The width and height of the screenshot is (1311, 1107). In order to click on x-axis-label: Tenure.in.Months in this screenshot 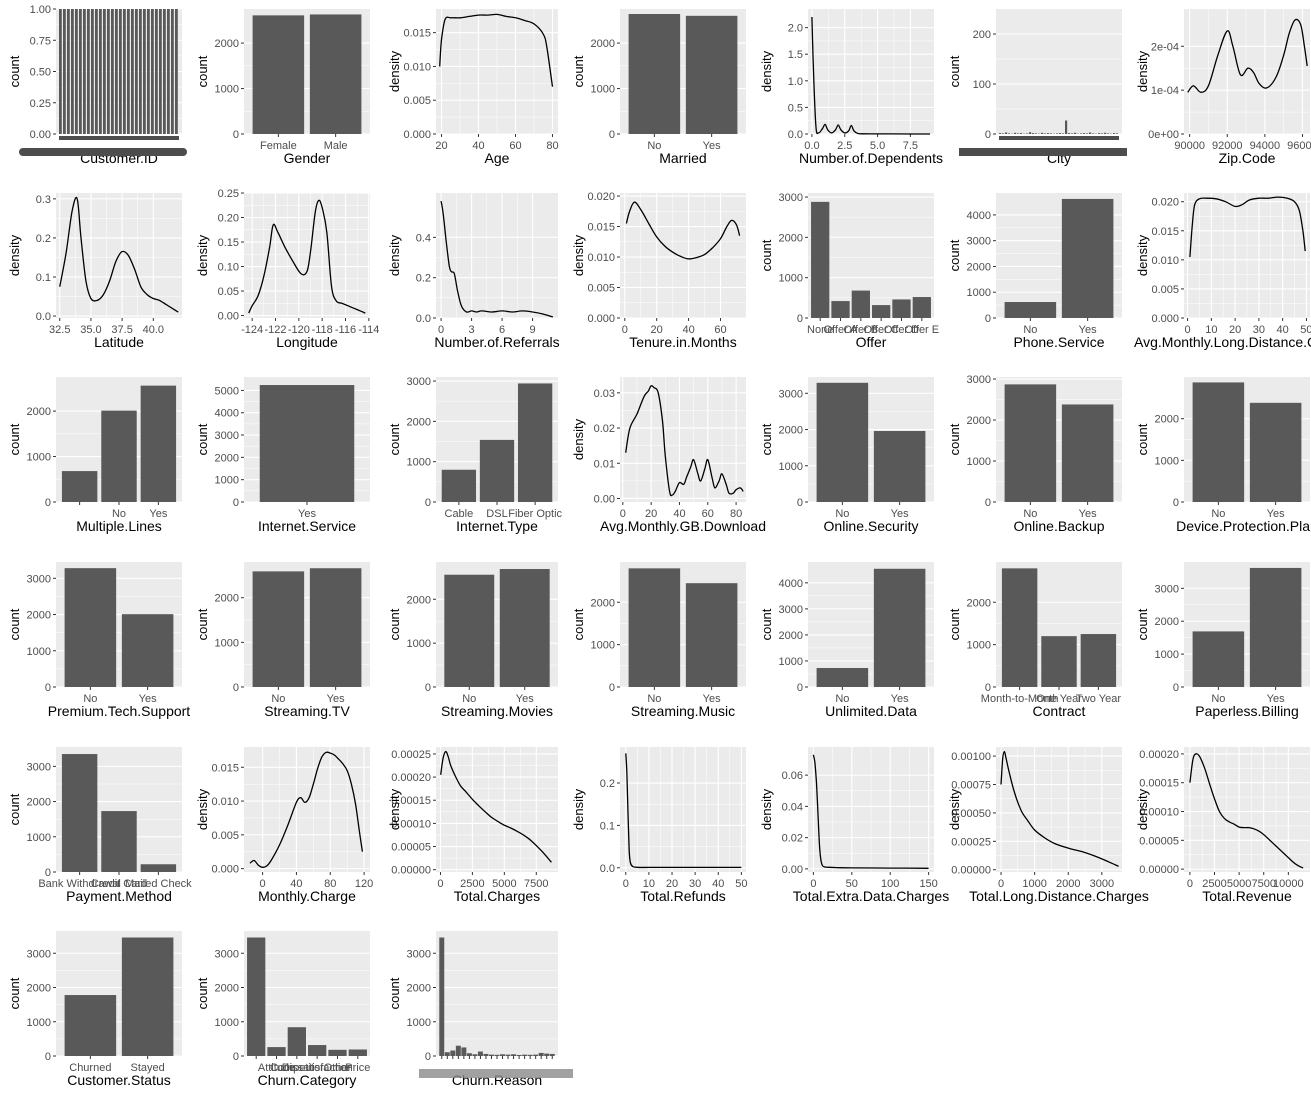, I will do `click(682, 342)`.